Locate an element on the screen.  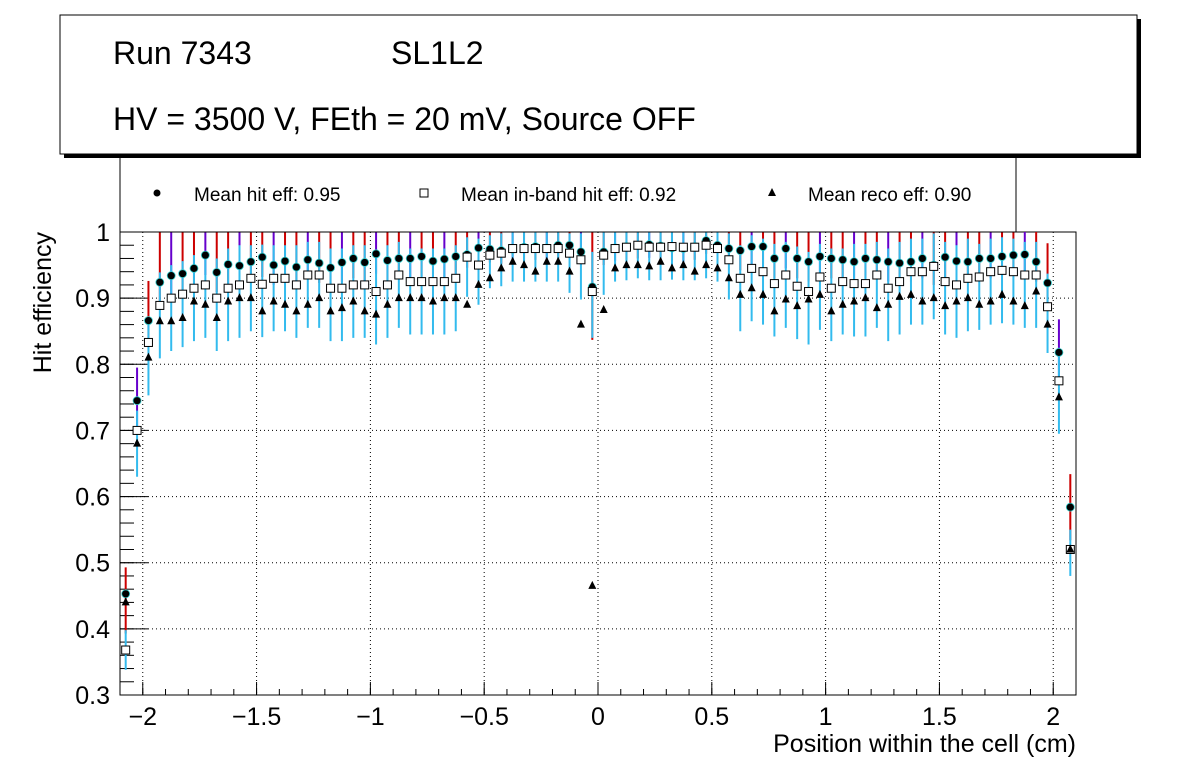
legend-inband: Mean in-band hit eff: 0.92 is located at coordinates (568, 195).